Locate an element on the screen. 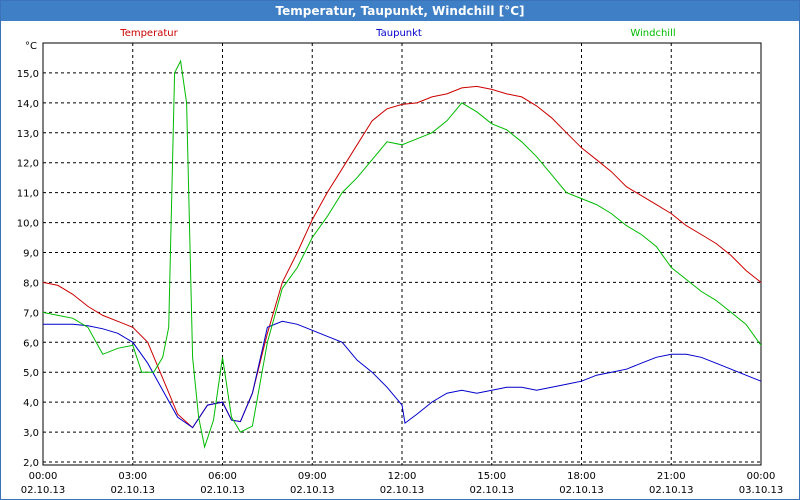 This screenshot has width=800, height=500. x-tick-date: 03.10.13 is located at coordinates (761, 490).